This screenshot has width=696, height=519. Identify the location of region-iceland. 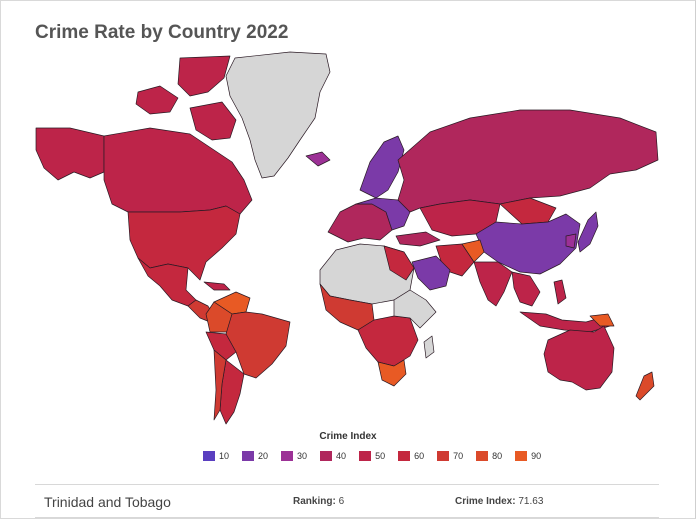
(318, 159).